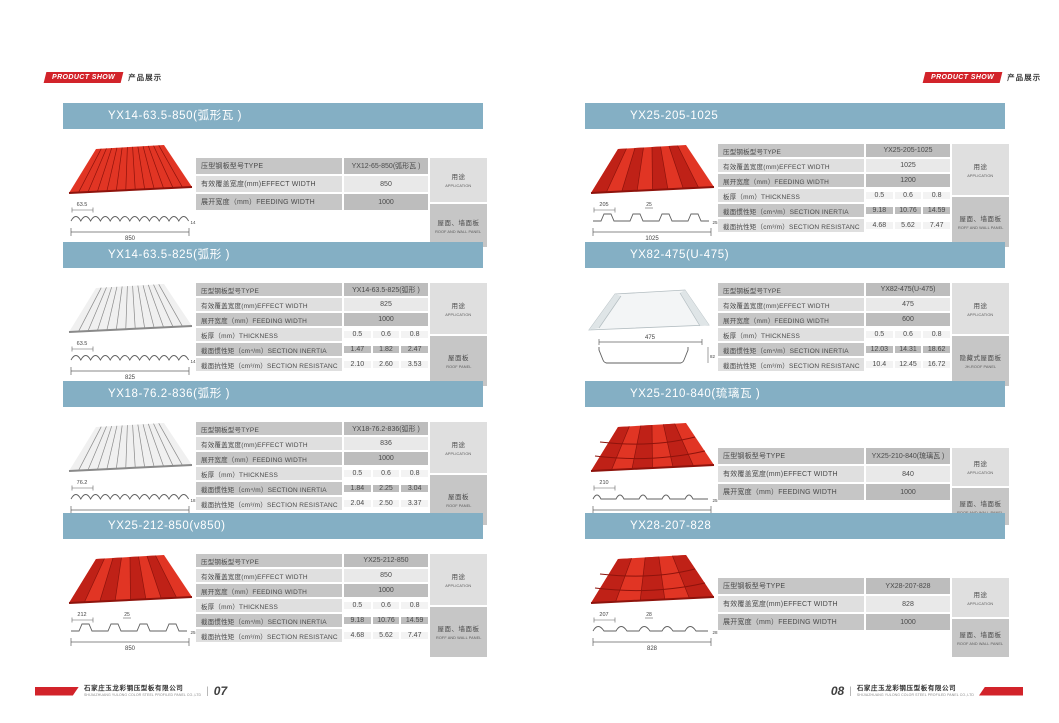 The height and width of the screenshot is (723, 1059). Describe the element at coordinates (651, 604) in the screenshot. I see `panel-figure: 207 28 828 28` at that location.